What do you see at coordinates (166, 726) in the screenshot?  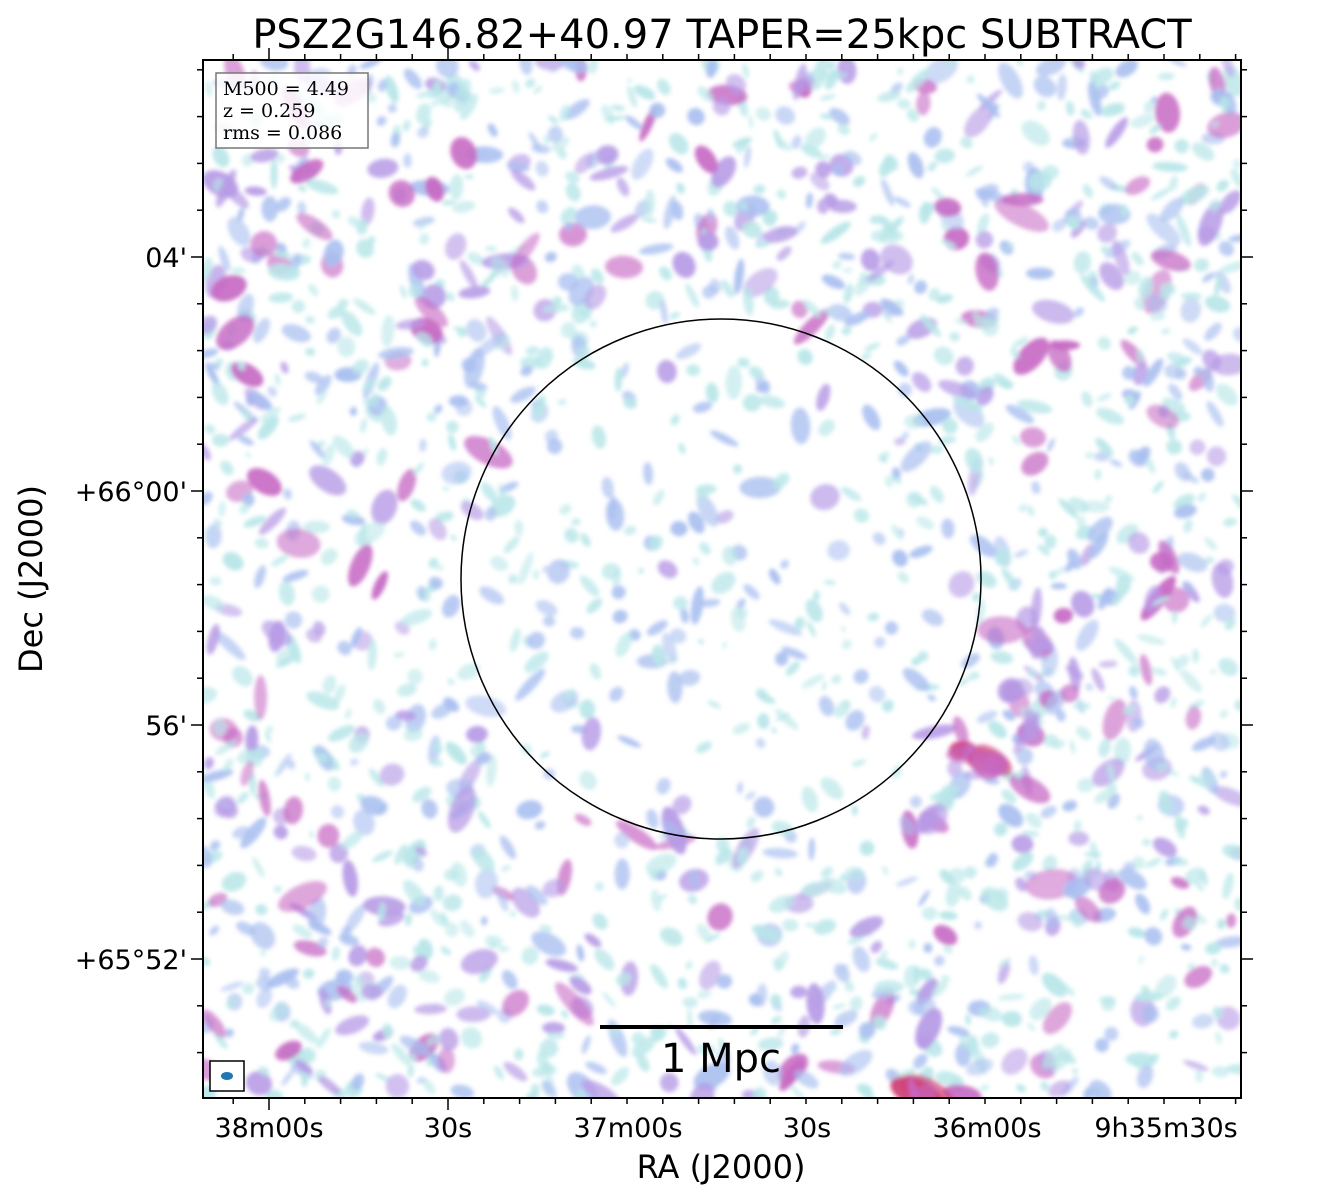 I see `y-tick-label-3: 56'` at bounding box center [166, 726].